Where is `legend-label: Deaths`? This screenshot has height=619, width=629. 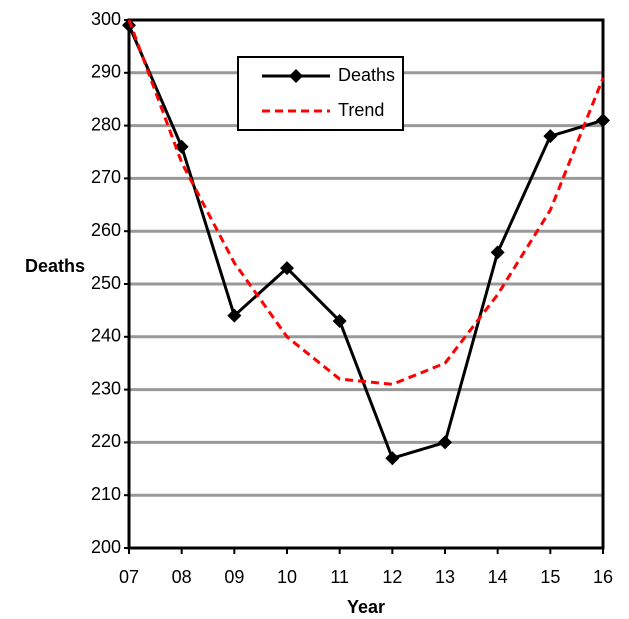
legend-label: Deaths is located at coordinates (366, 75).